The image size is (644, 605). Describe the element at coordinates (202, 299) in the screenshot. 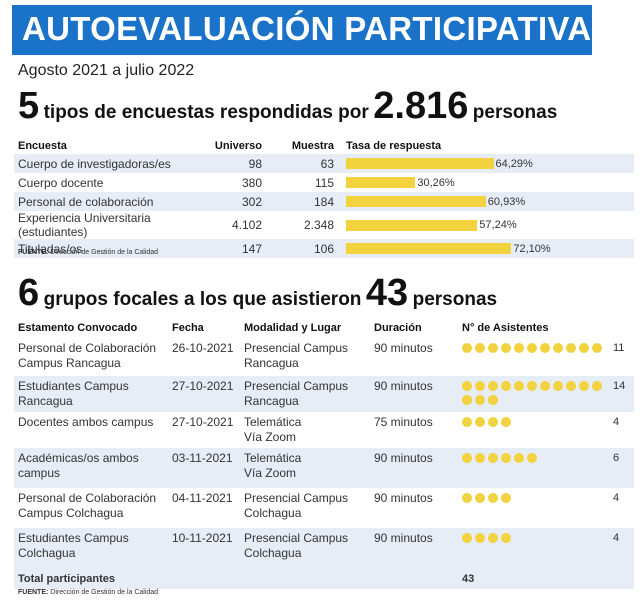

I see `groups-heading-text: grupos focales a los que asistieron` at that location.